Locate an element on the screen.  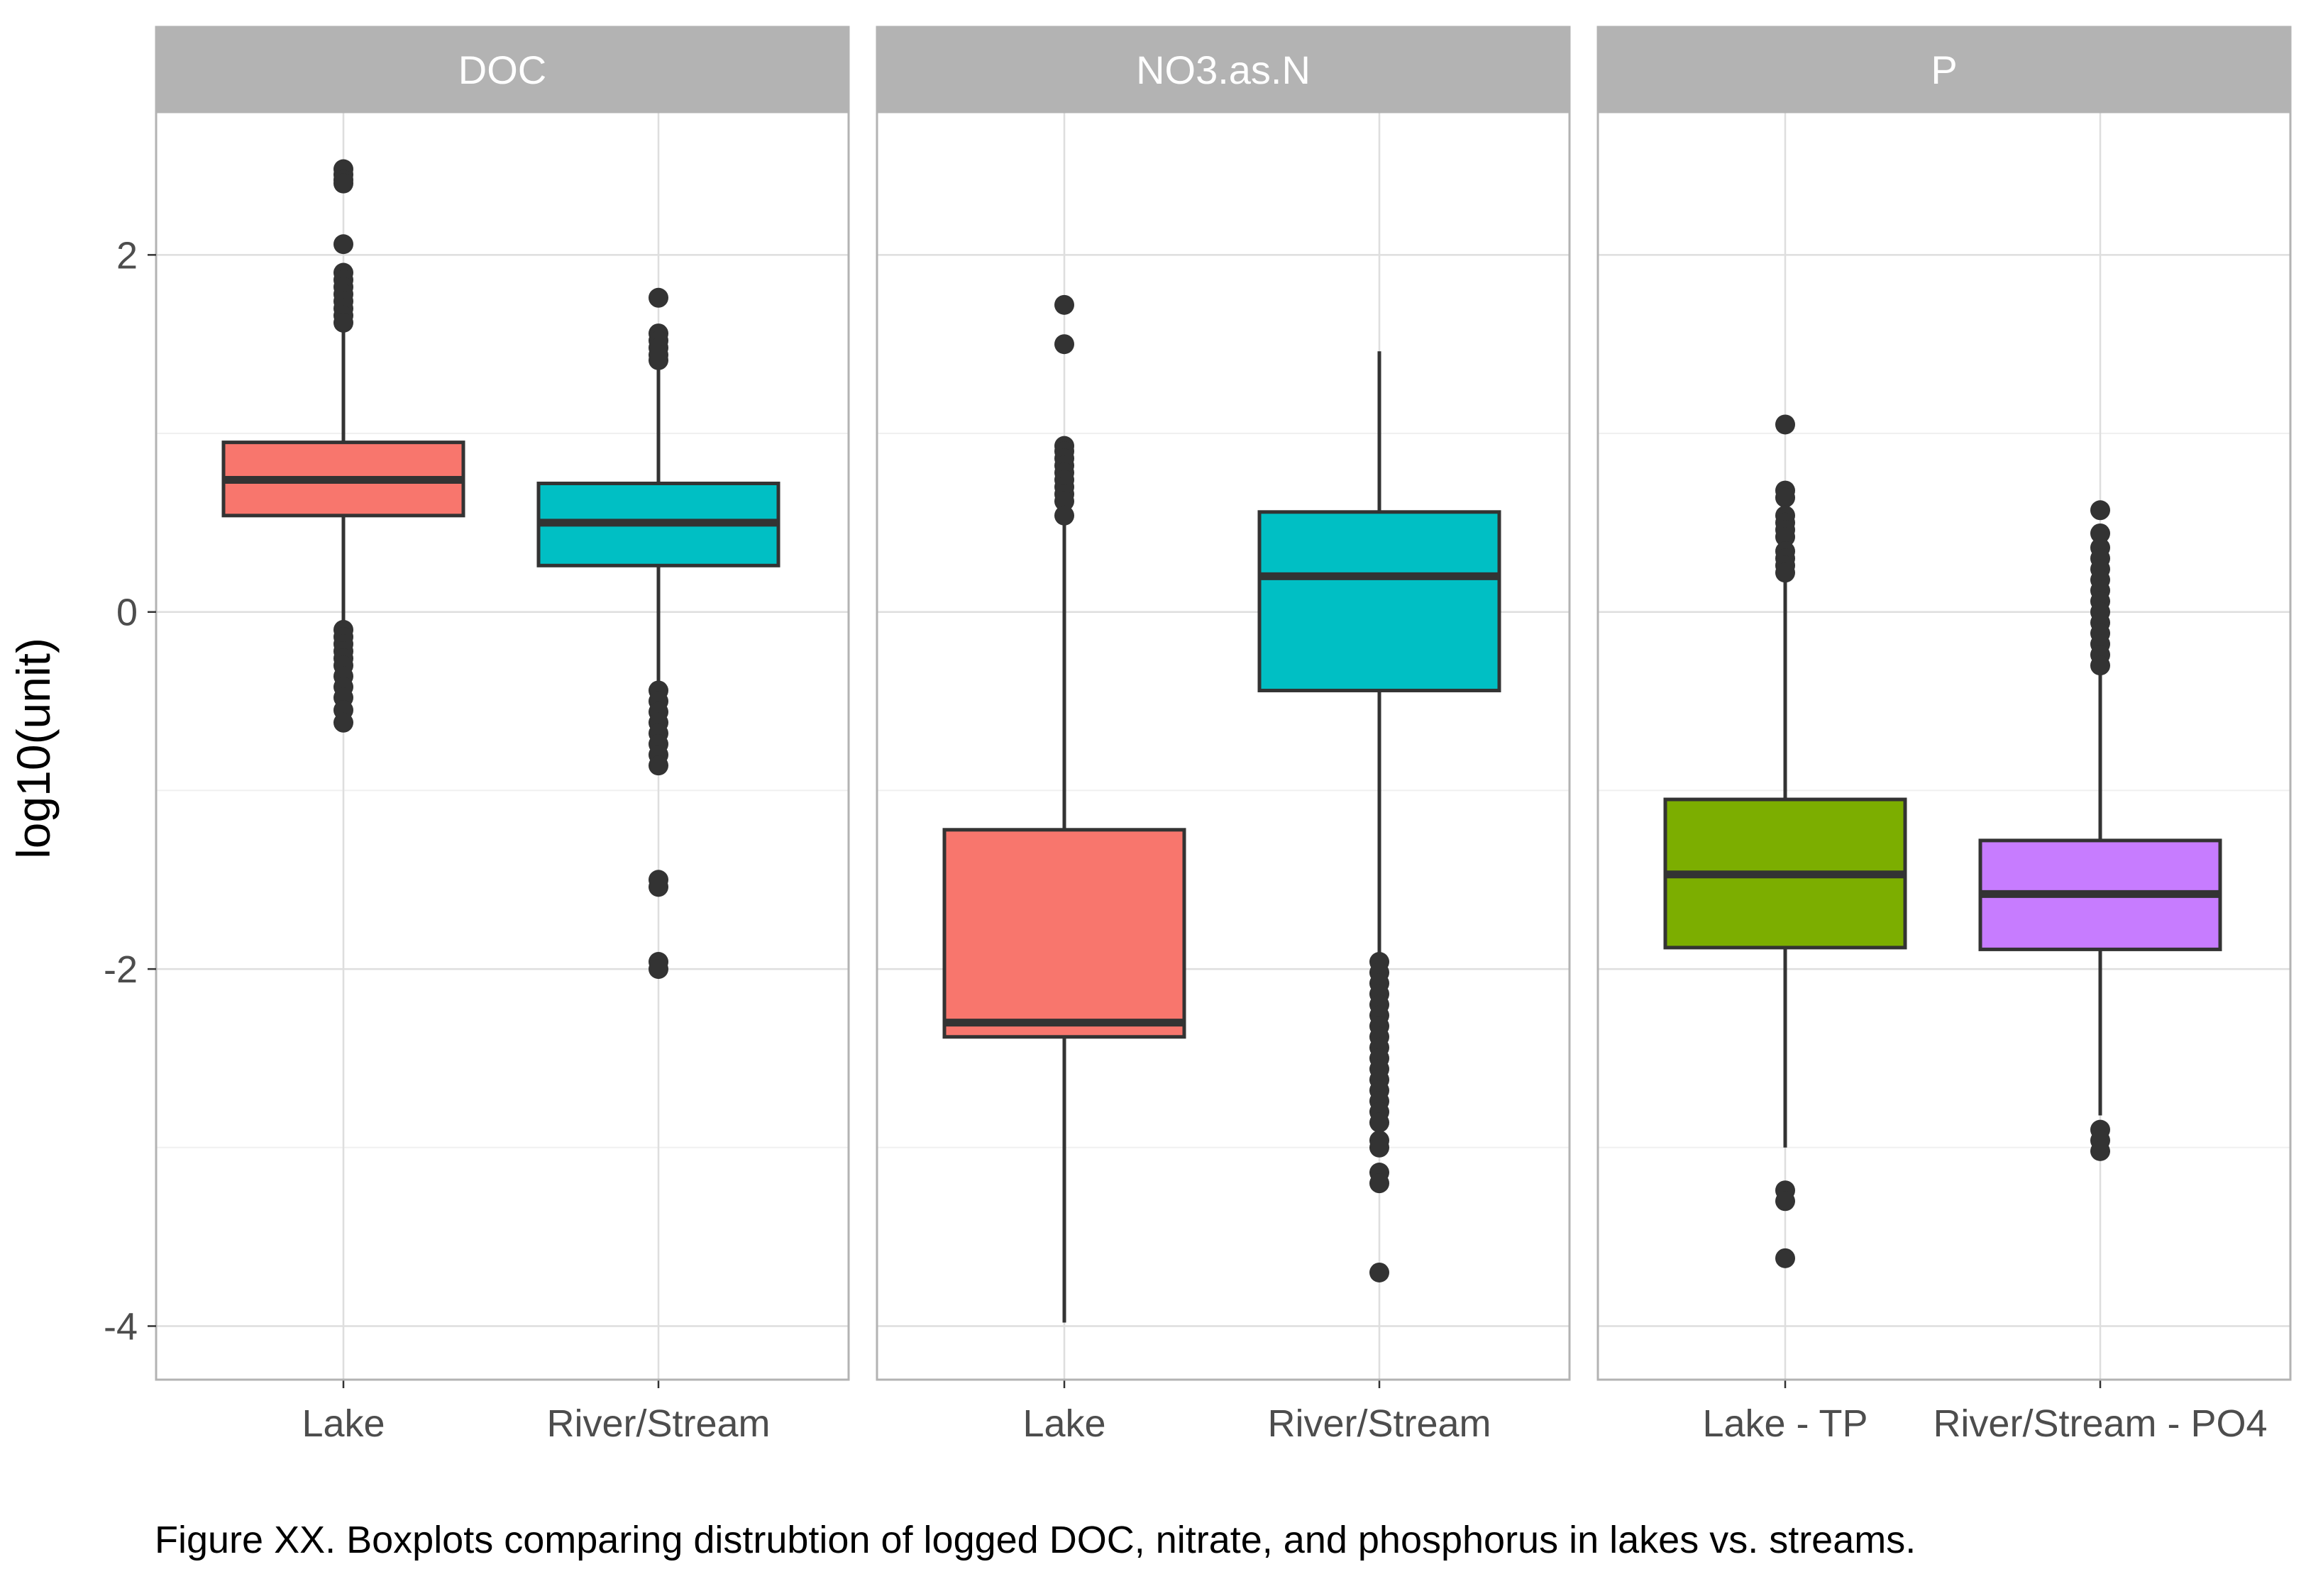
facet-strip-label: DOC is located at coordinates (502, 70).